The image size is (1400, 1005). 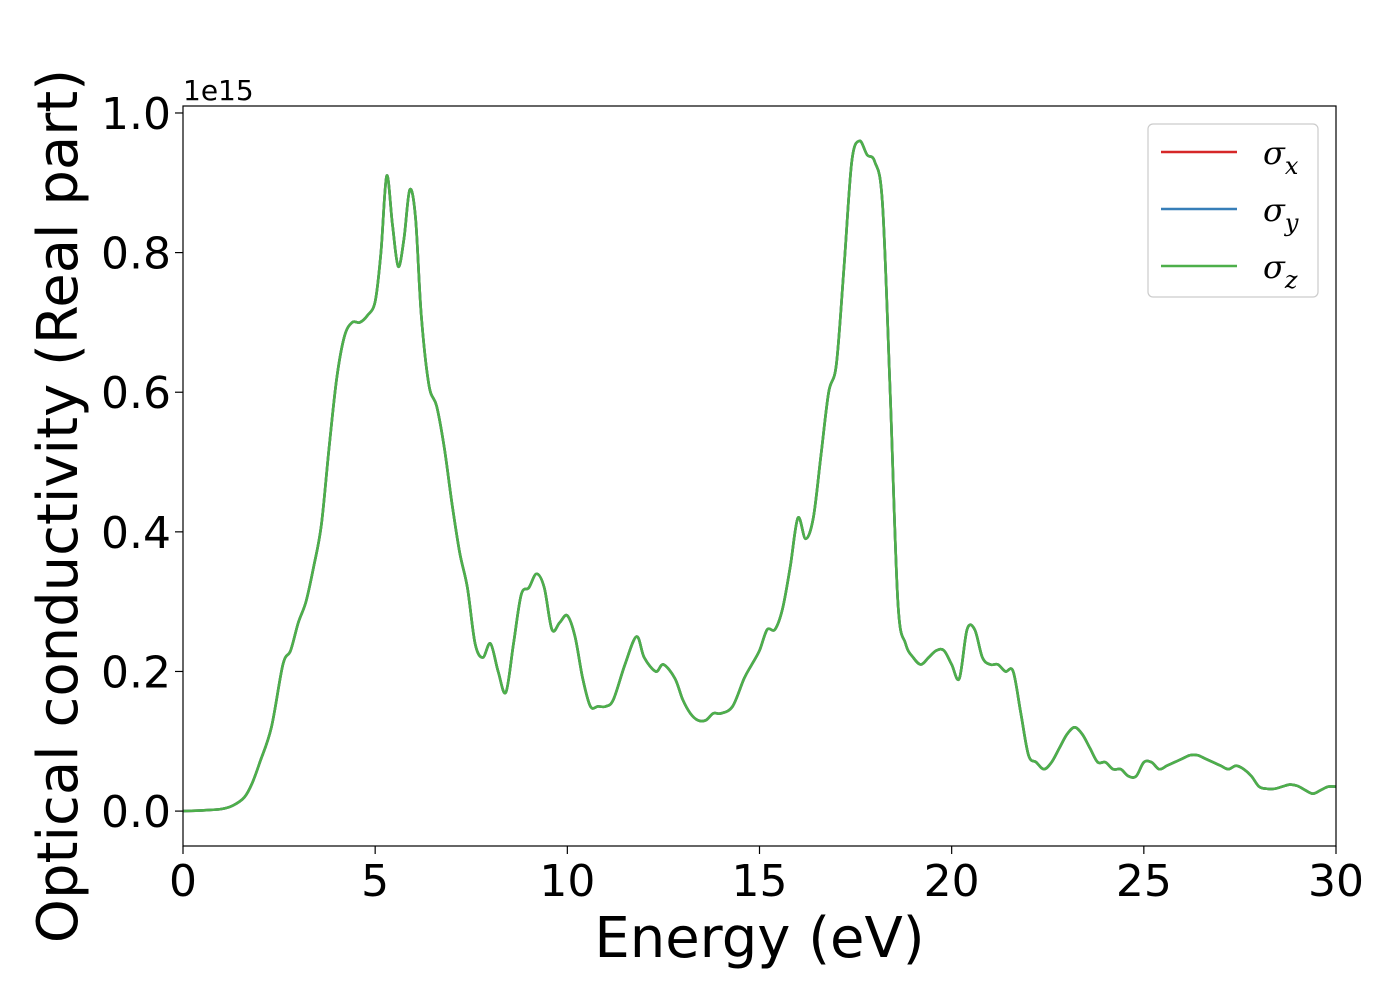 I want to click on legend-box, so click(x=1233, y=210).